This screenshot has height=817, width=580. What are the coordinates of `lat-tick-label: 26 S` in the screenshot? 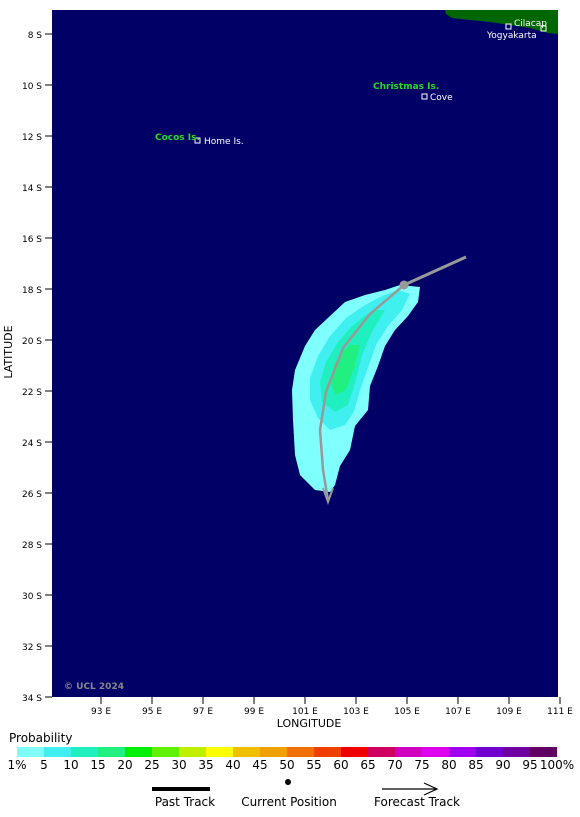 It's located at (32, 495).